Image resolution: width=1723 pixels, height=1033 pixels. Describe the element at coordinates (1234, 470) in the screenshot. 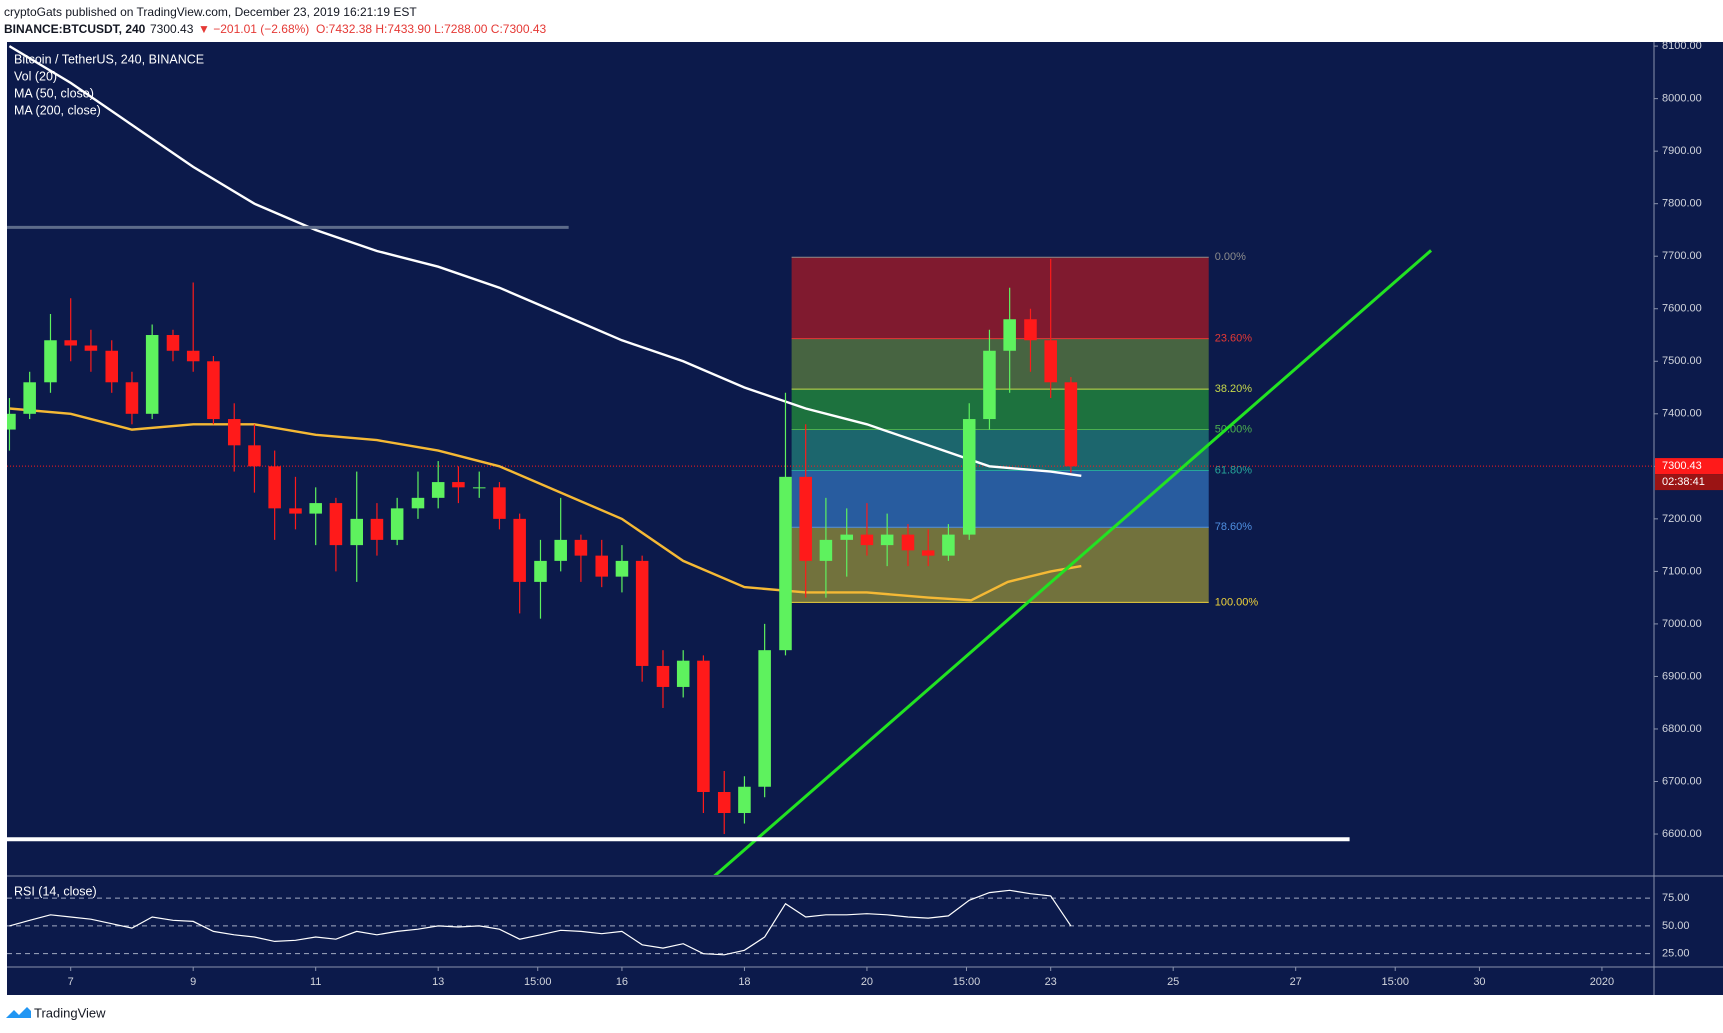

I see `fib-label: 61.80%` at that location.